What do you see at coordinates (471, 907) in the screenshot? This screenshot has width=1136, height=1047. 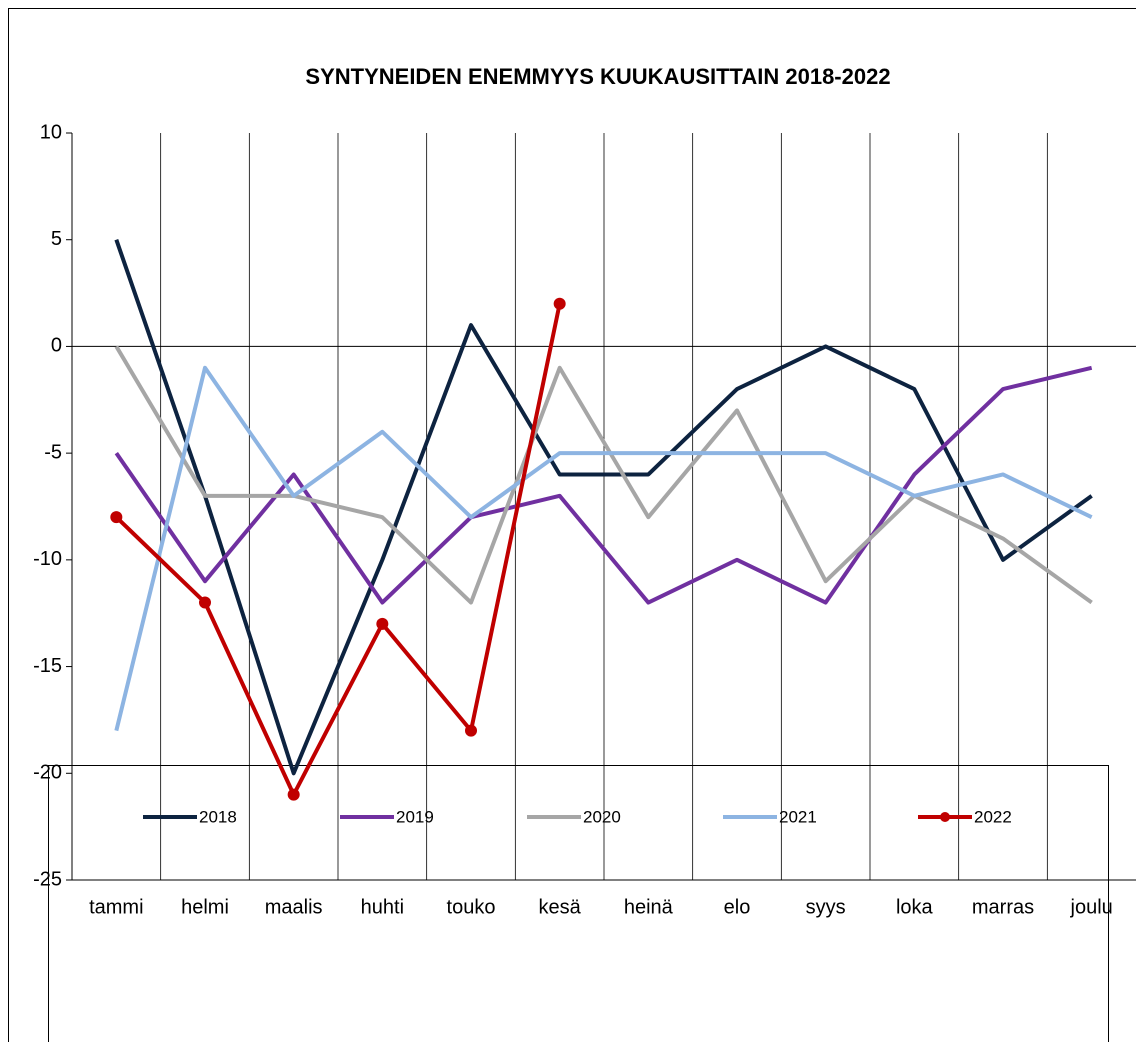 I see `x-tick-label: touko` at bounding box center [471, 907].